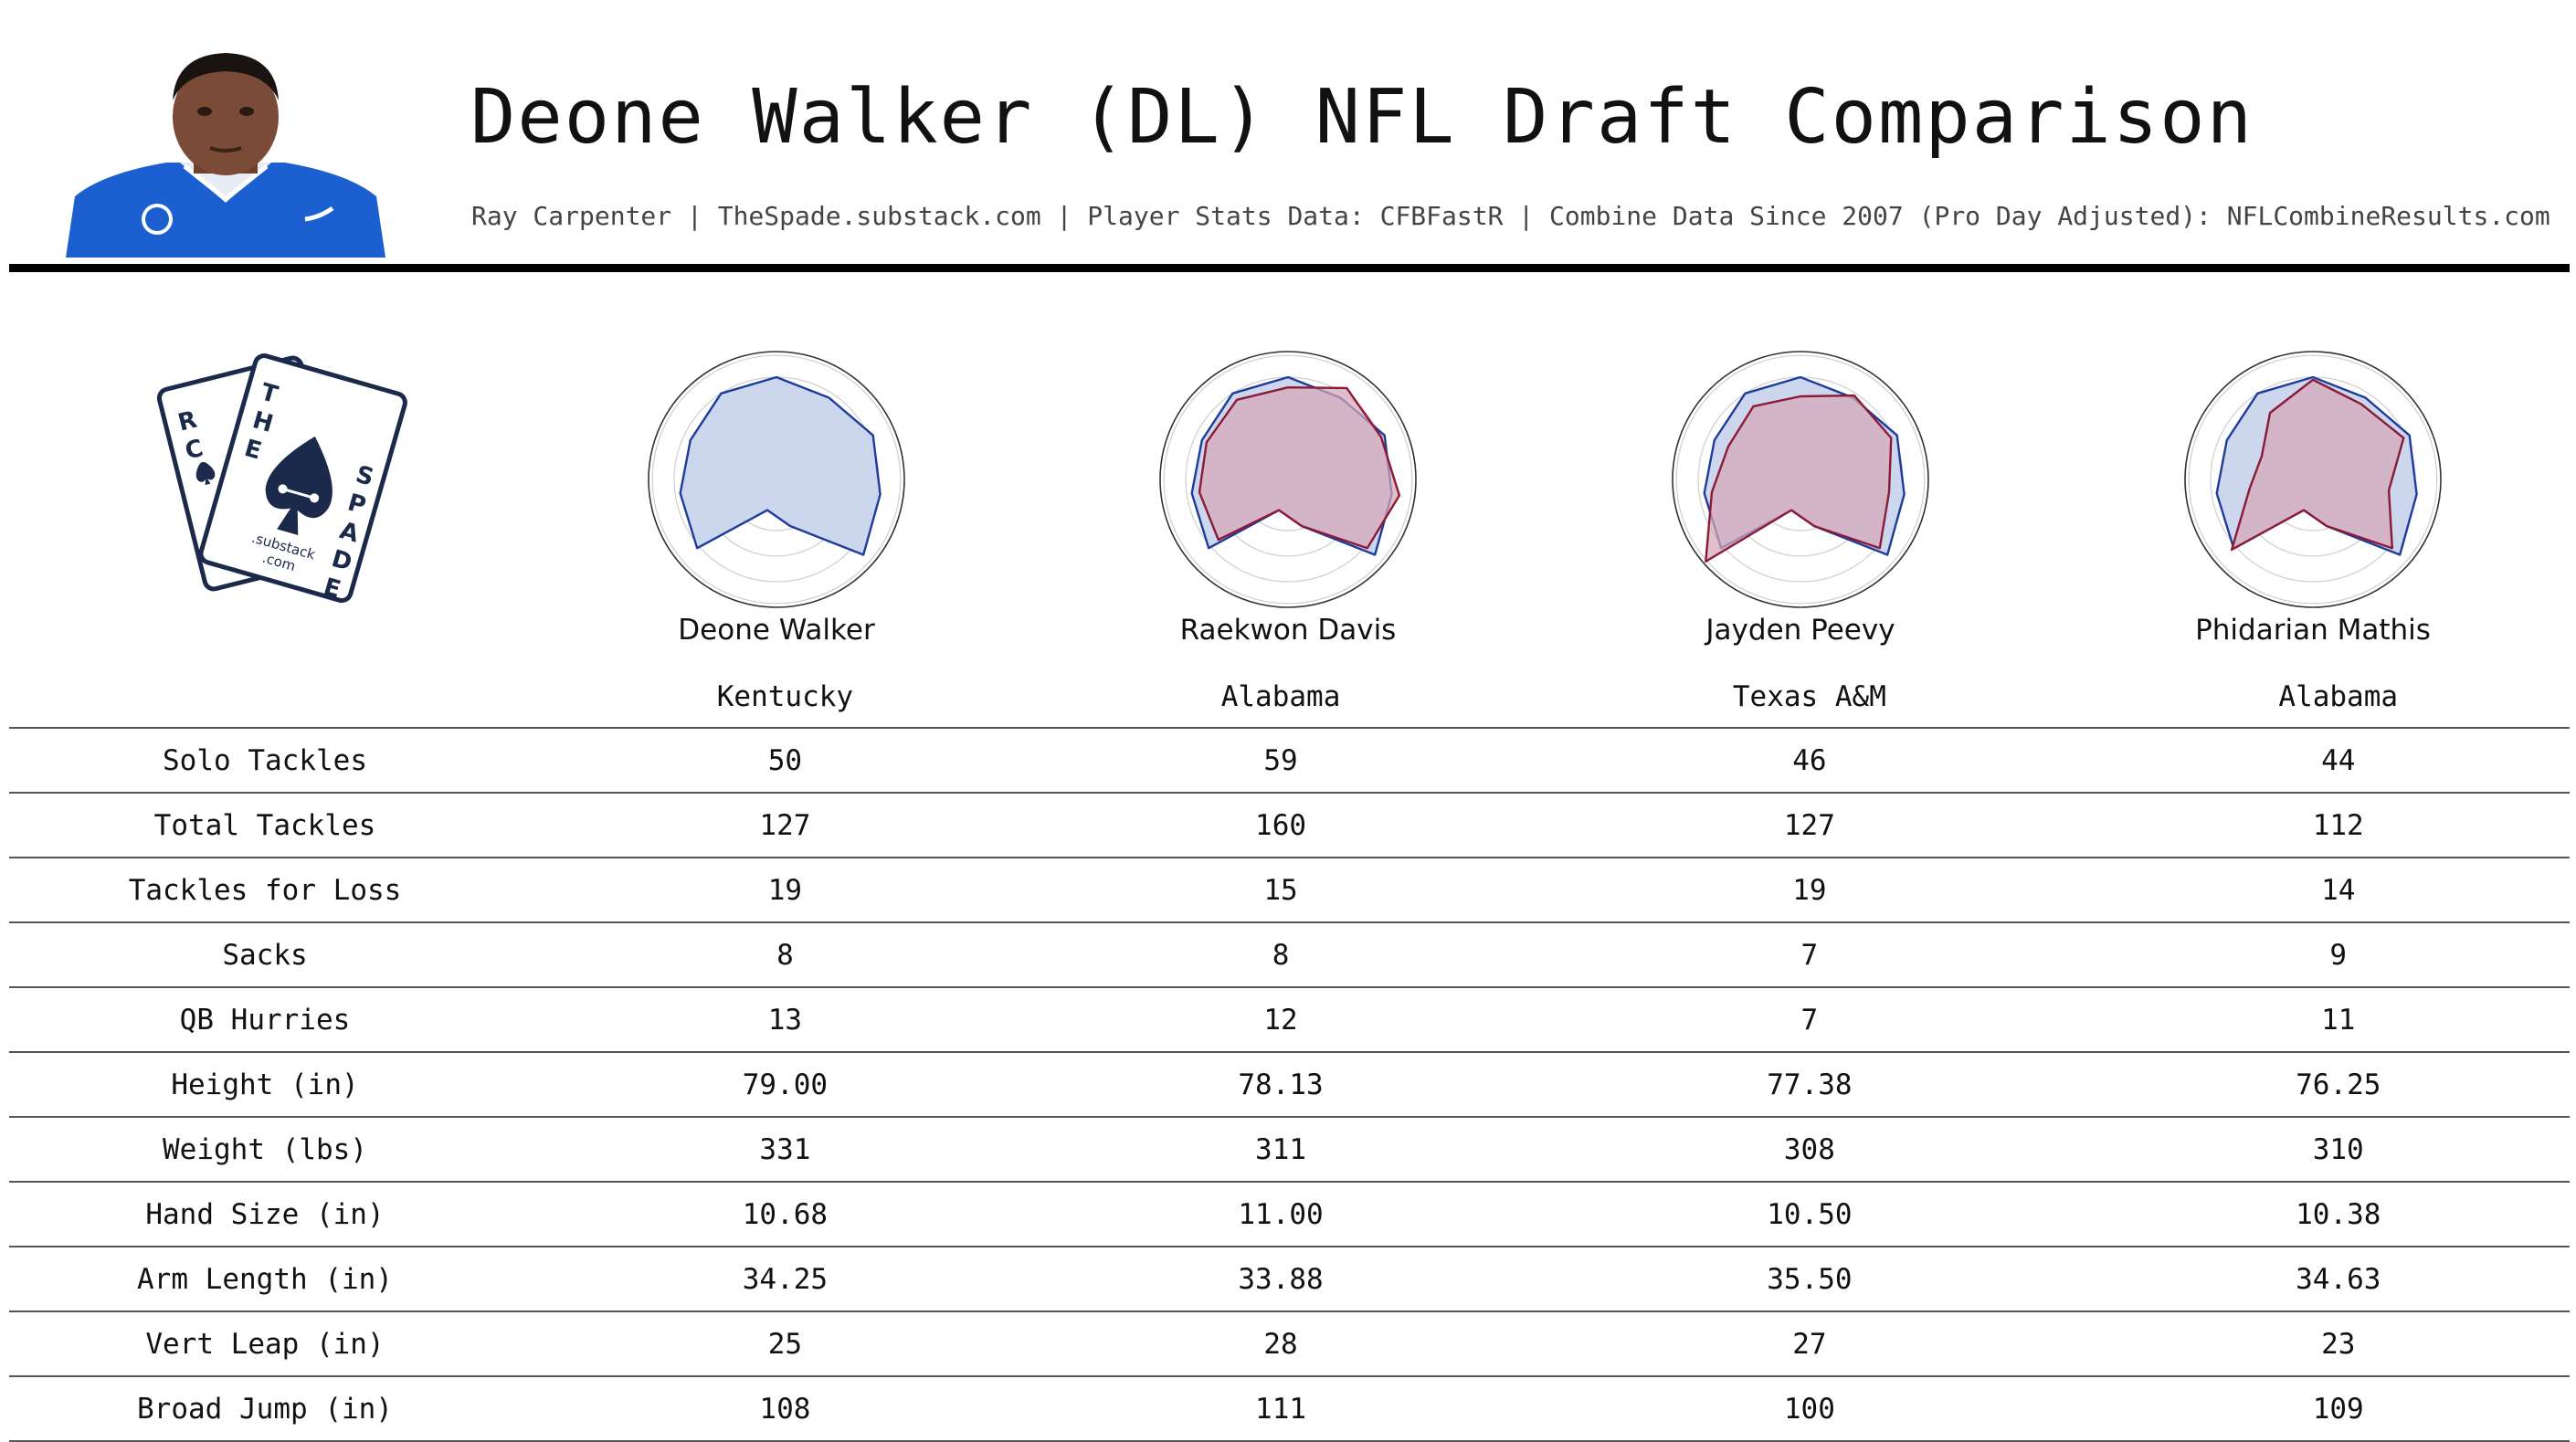 Image resolution: width=2576 pixels, height=1442 pixels. I want to click on stat-value: 9, so click(2338, 955).